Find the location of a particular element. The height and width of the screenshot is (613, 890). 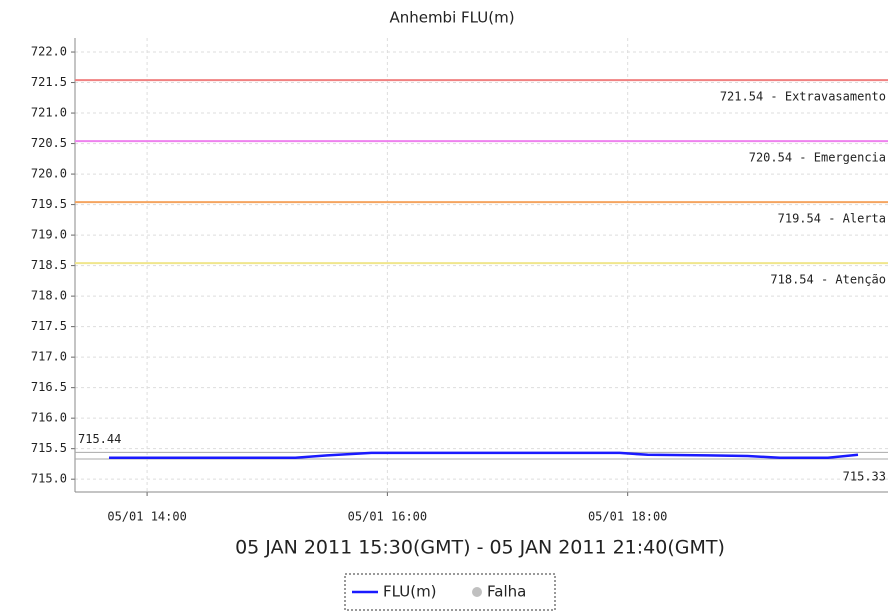

x-tick-label: 05/01 14:00 is located at coordinates (146, 517).